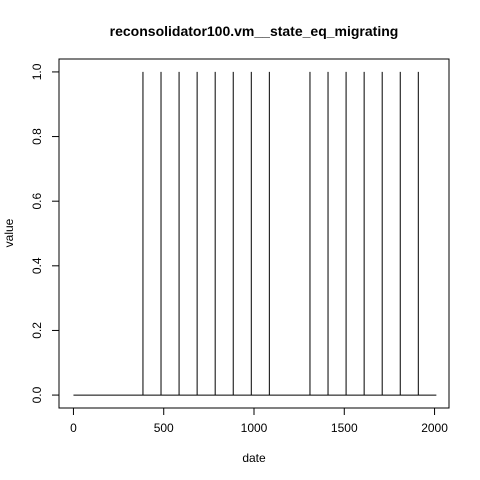  What do you see at coordinates (37, 136) in the screenshot?
I see `y-tick-label-5: 0.8` at bounding box center [37, 136].